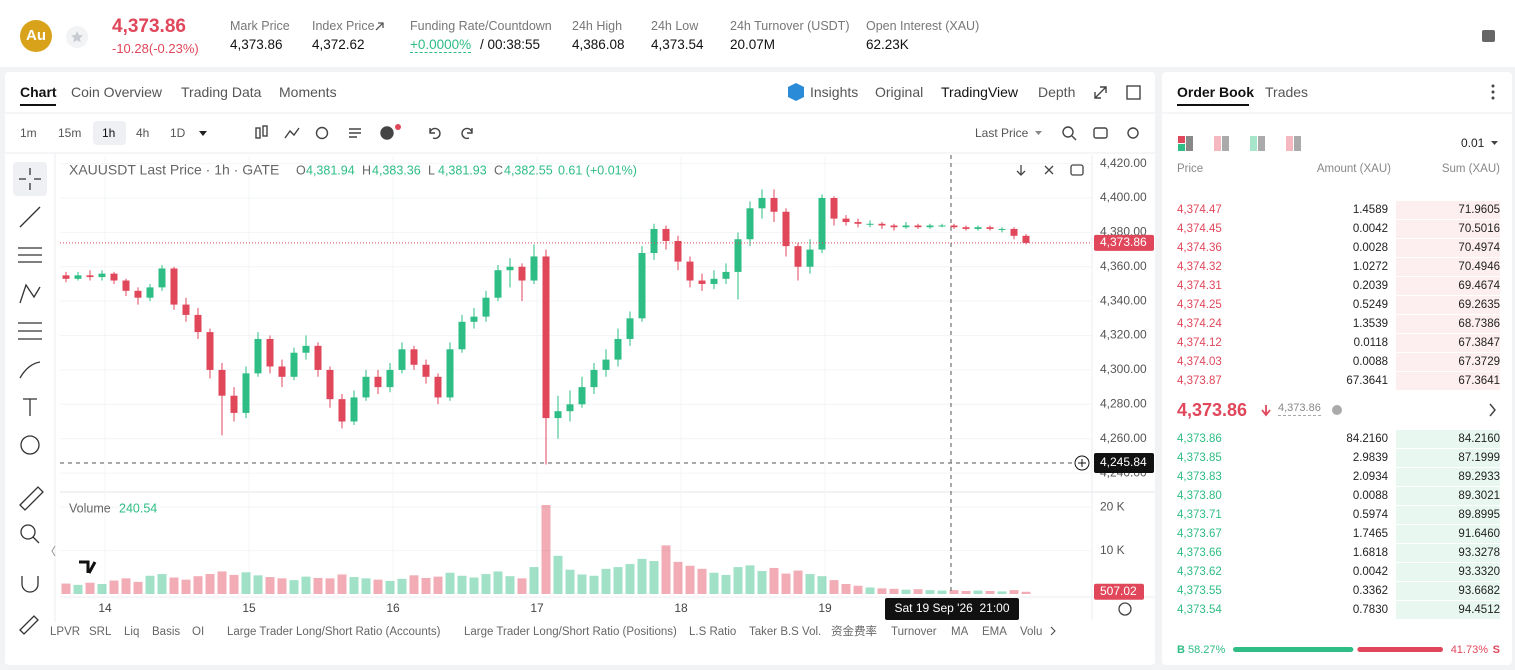  I want to click on indicator: Liq, so click(132, 632).